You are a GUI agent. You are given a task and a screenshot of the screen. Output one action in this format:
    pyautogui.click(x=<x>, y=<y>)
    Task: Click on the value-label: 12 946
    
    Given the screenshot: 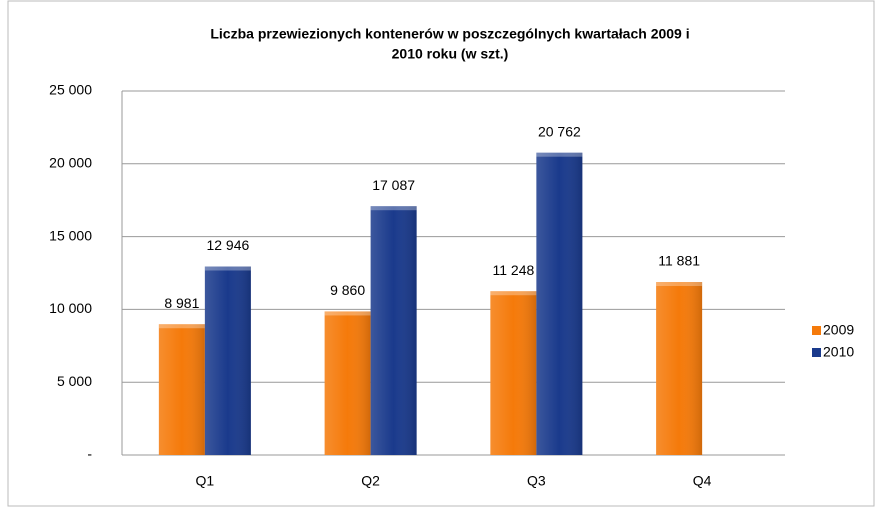 What is the action you would take?
    pyautogui.click(x=227, y=245)
    